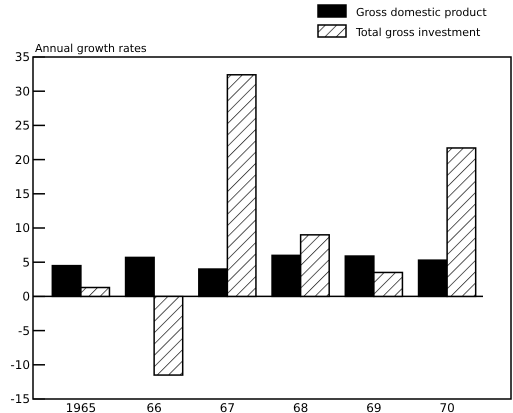 This screenshot has width=513, height=413. I want to click on x-tick-label: 68, so click(300, 407).